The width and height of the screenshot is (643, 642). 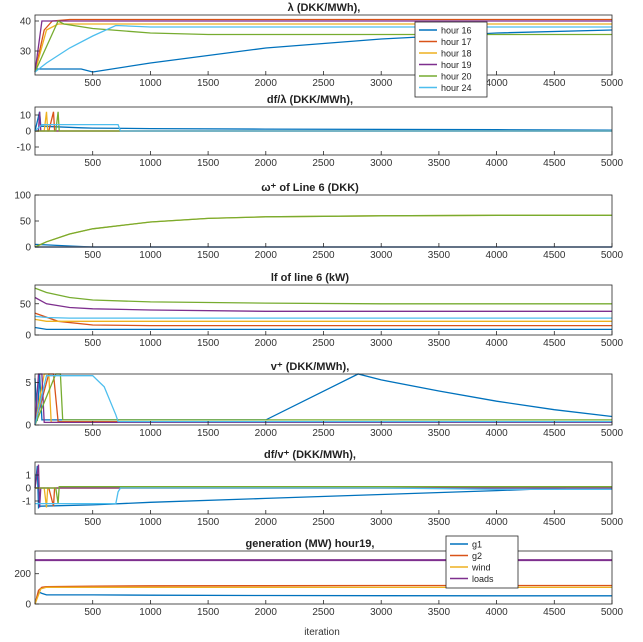 I want to click on y-tick-label: 50, so click(x=26, y=222).